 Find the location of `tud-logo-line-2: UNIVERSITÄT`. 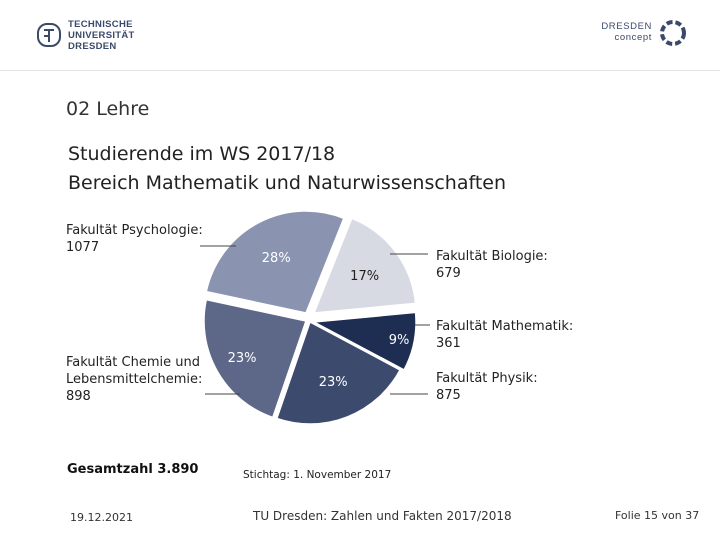

tud-logo-line-2: UNIVERSITÄT is located at coordinates (101, 35).